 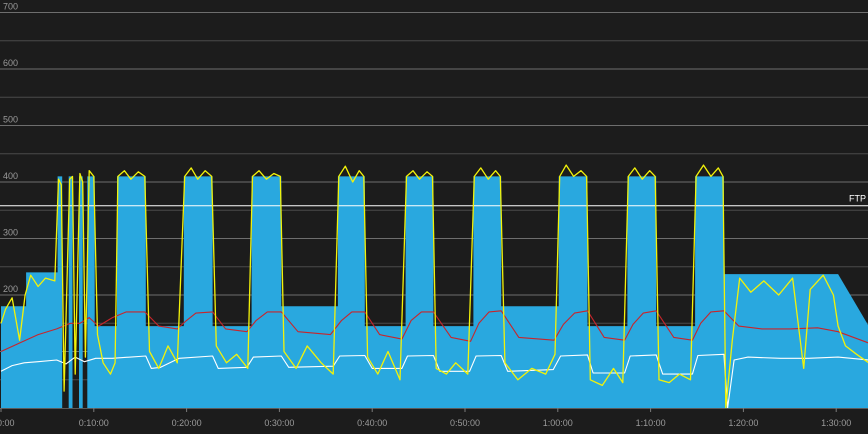 I want to click on x-tick-label-10: 0:10:00, so click(x=94, y=423).